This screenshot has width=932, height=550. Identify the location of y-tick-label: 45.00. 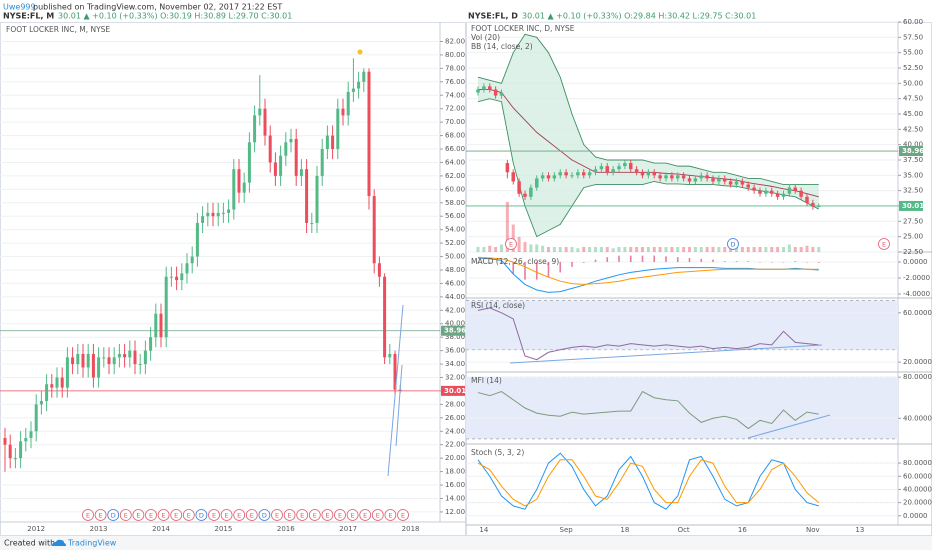
(913, 114).